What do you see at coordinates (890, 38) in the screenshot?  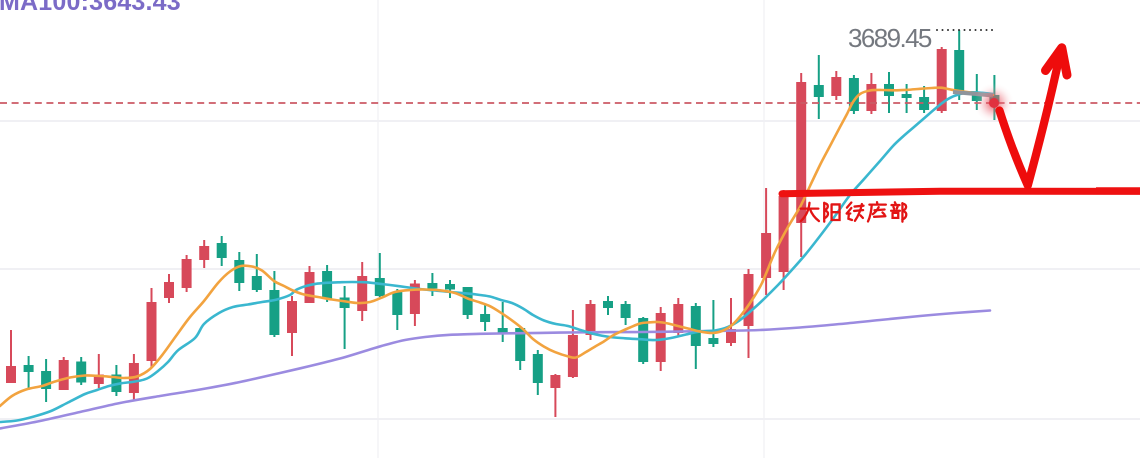 I see `svg-text: 3689.45` at bounding box center [890, 38].